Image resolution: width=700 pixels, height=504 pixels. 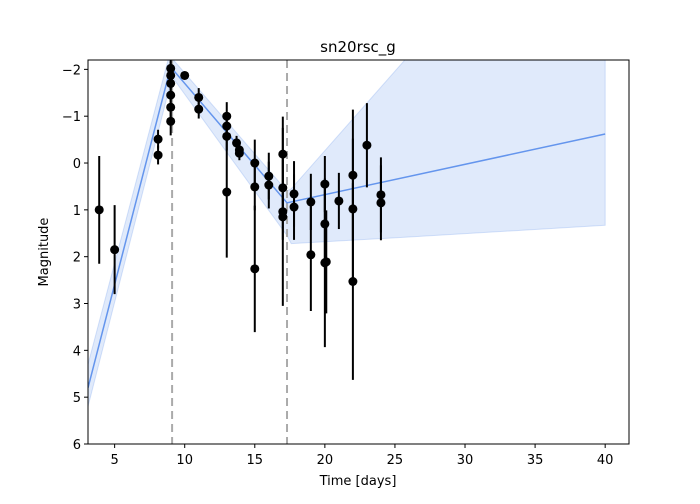 I want to click on x-tick-label: 20, so click(x=325, y=460).